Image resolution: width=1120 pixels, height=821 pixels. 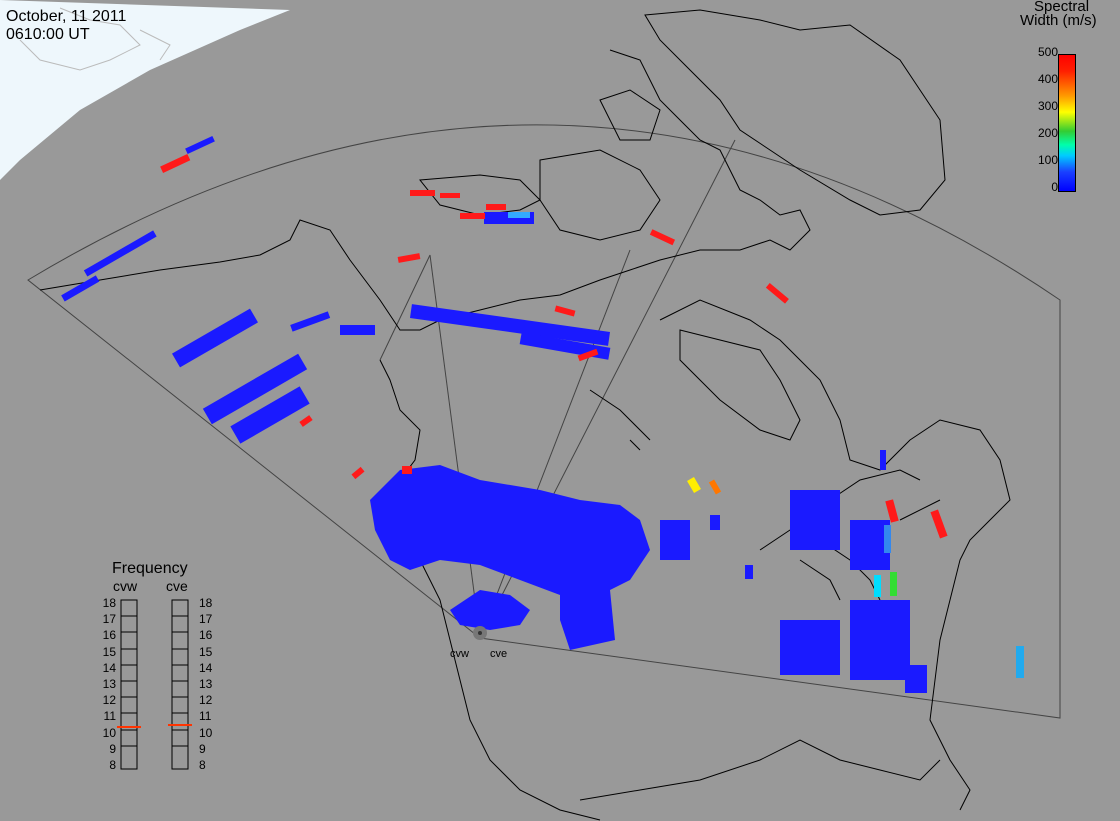 What do you see at coordinates (405, 307) in the screenshot?
I see `beam-boundary-west-outer` at bounding box center [405, 307].